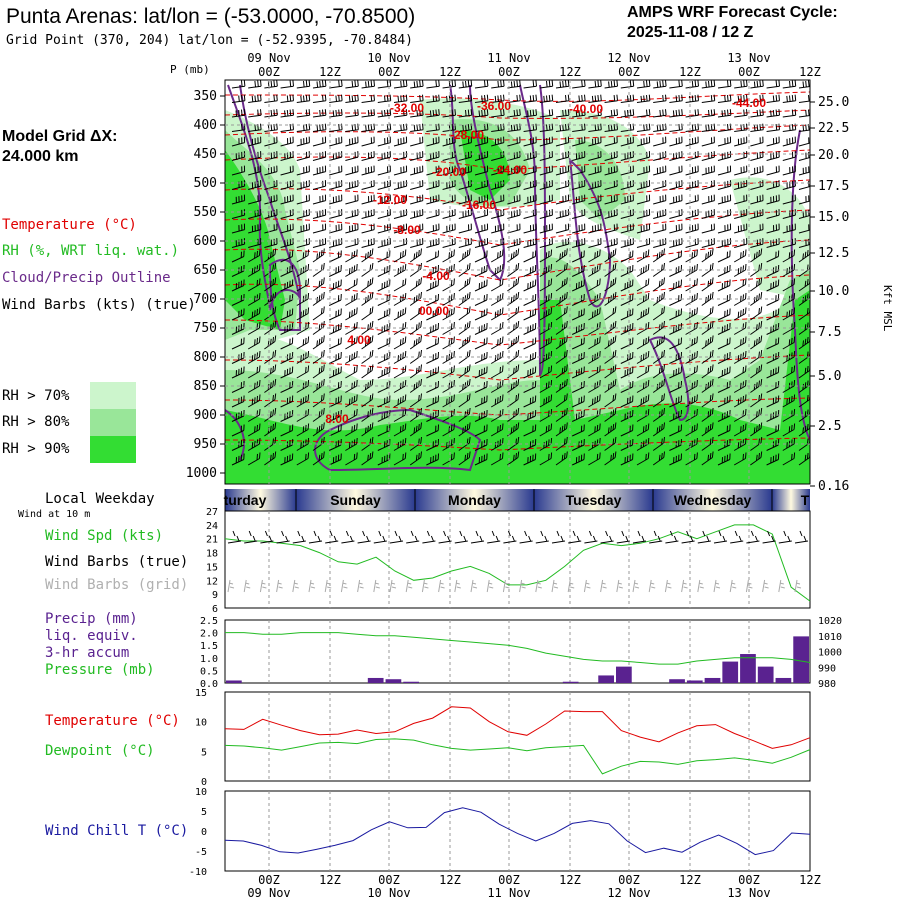 Image resolution: width=900 pixels, height=900 pixels. What do you see at coordinates (215, 609) in the screenshot?
I see `axis-tick-label: 6` at bounding box center [215, 609].